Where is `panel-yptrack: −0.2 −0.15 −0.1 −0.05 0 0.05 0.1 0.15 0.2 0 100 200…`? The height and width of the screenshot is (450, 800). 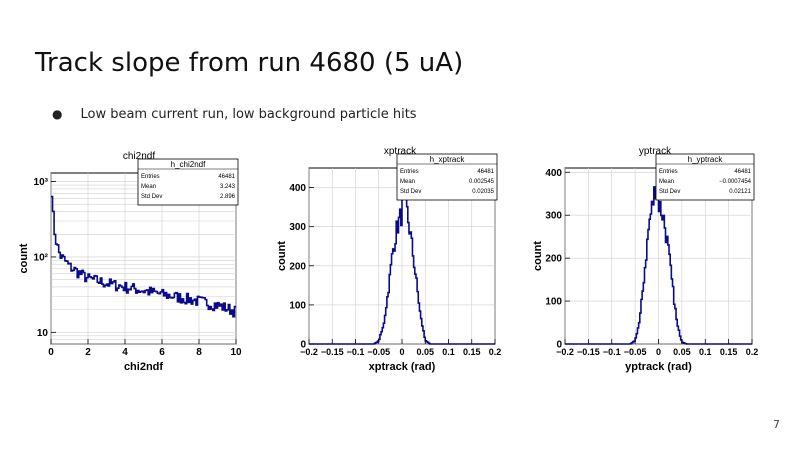
panel-yptrack: −0.2 −0.15 −0.1 −0.05 0 0.05 0.1 0.15 0.2 0 100 200… is located at coordinates (645, 259).